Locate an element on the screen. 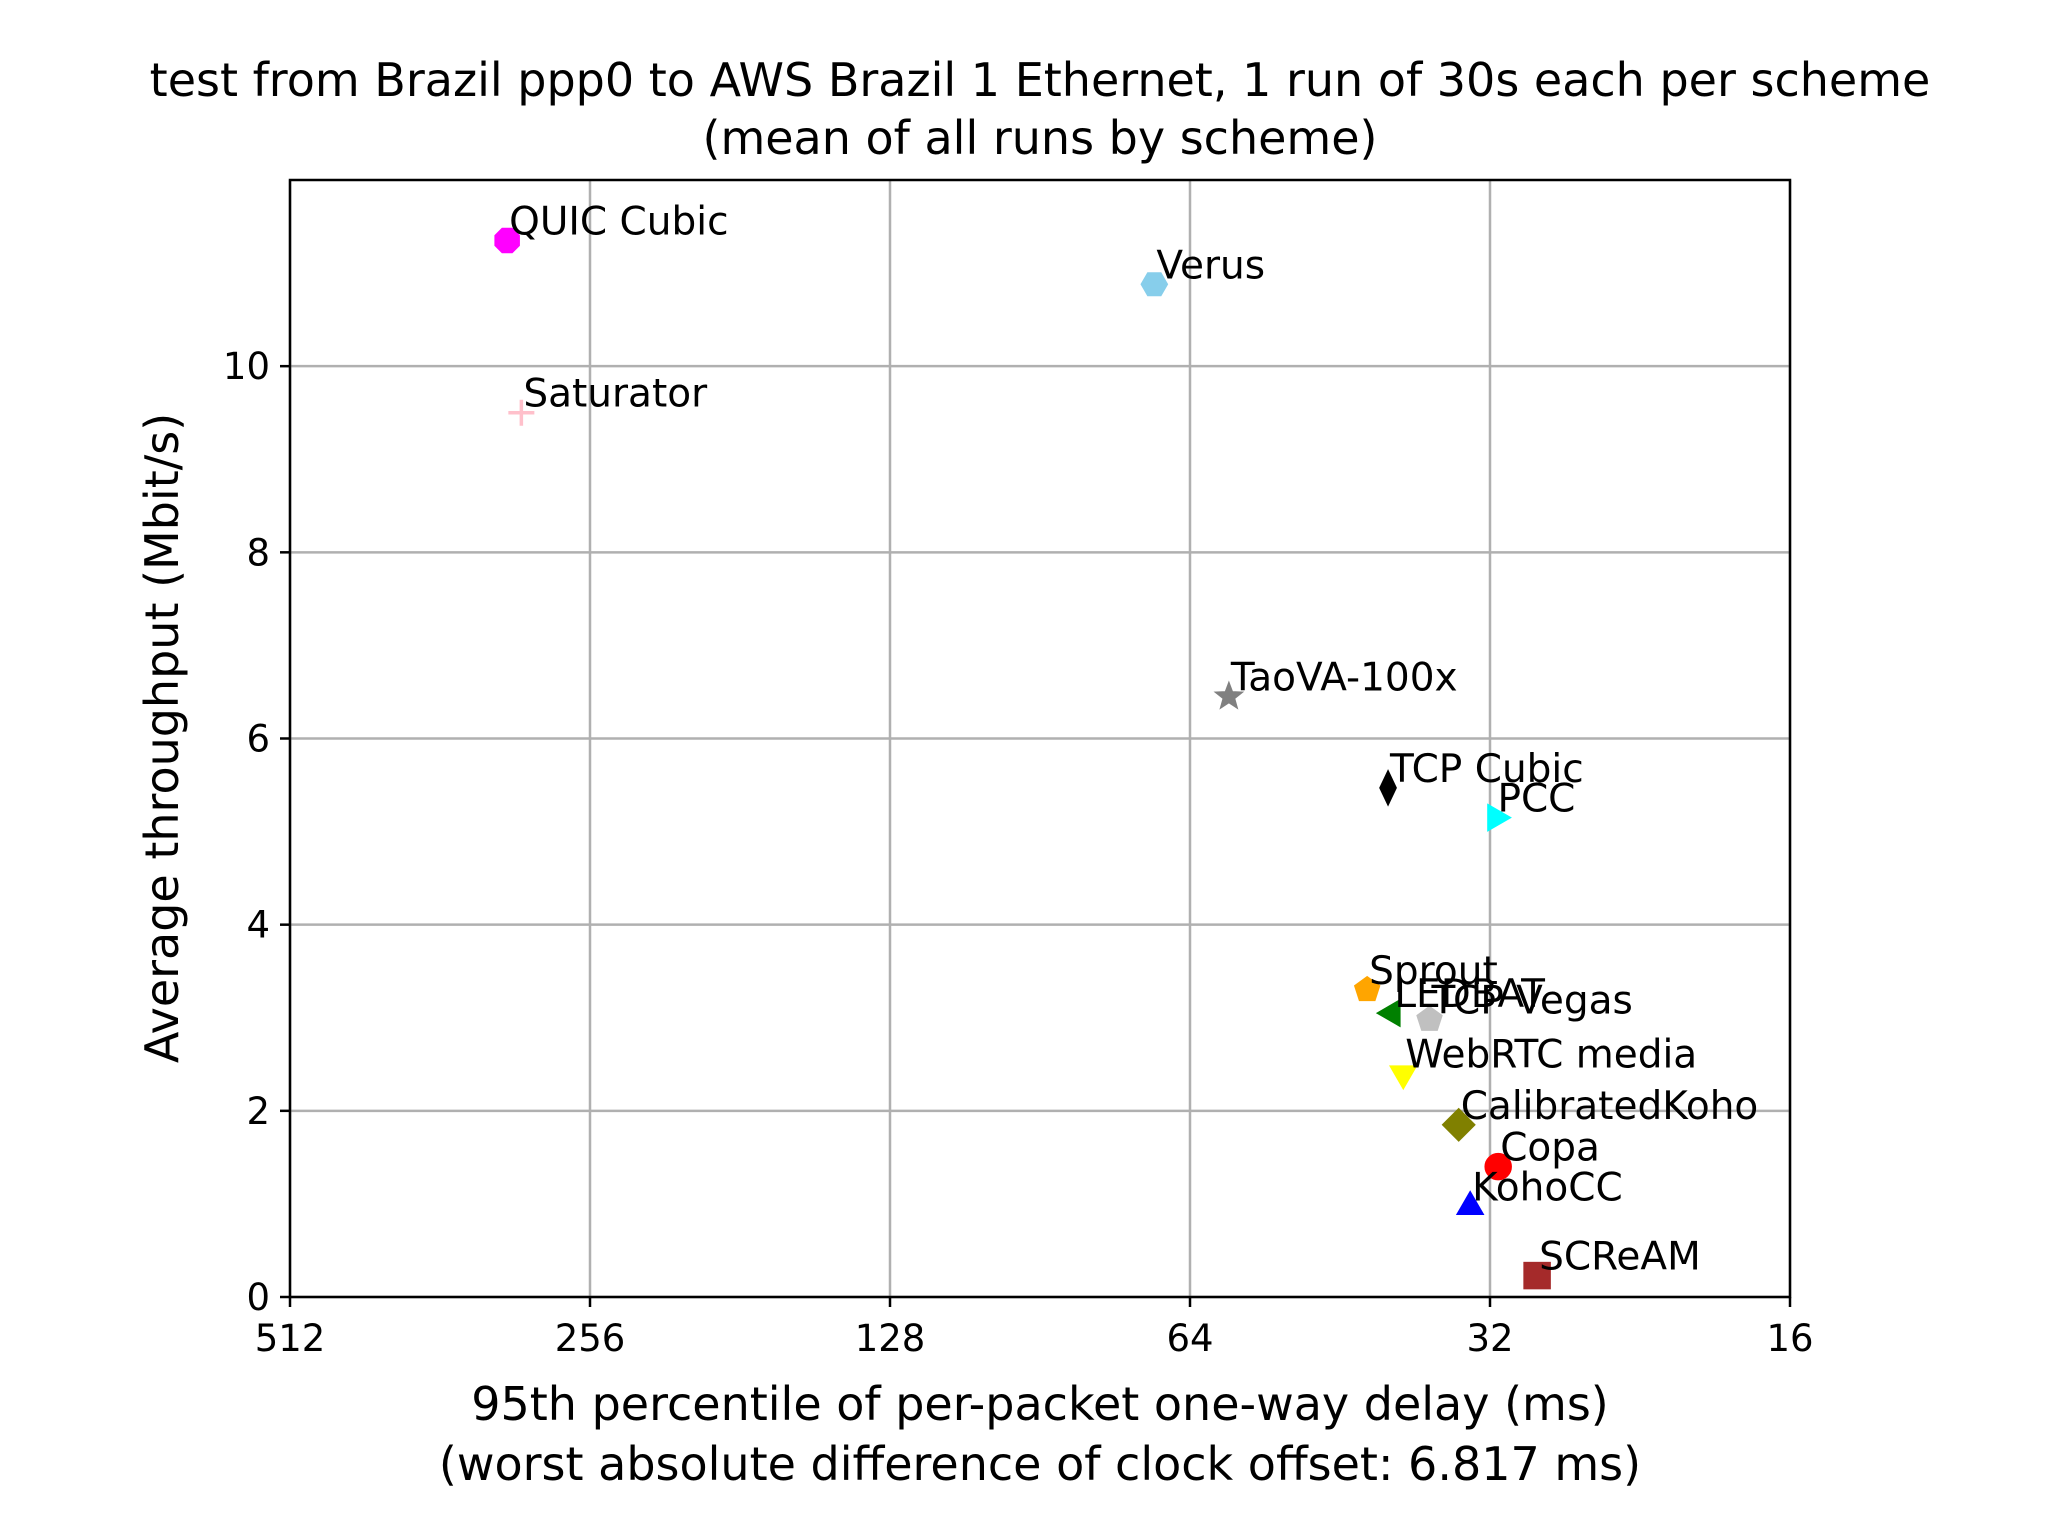 The height and width of the screenshot is (1538, 2061). point-label: PCC is located at coordinates (1536, 799).